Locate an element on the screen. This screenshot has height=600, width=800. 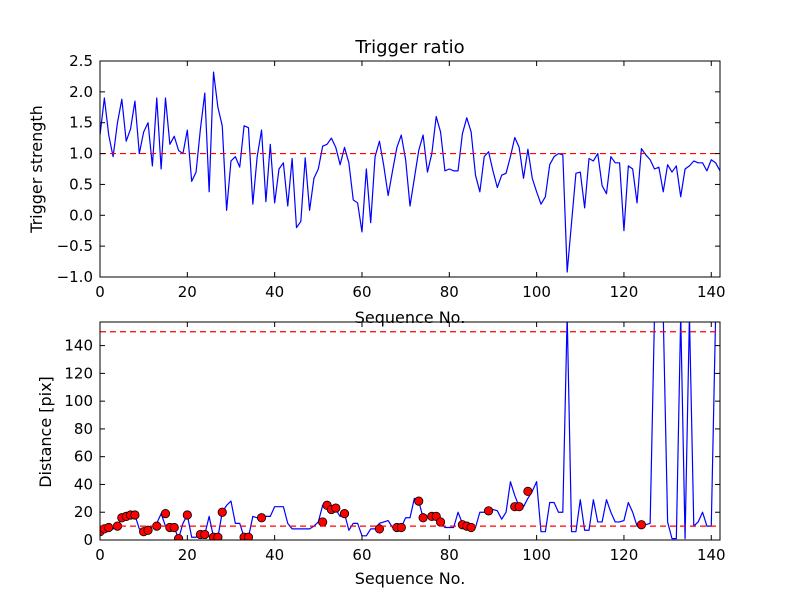
y-tick-label: 0.5 is located at coordinates (81, 184).